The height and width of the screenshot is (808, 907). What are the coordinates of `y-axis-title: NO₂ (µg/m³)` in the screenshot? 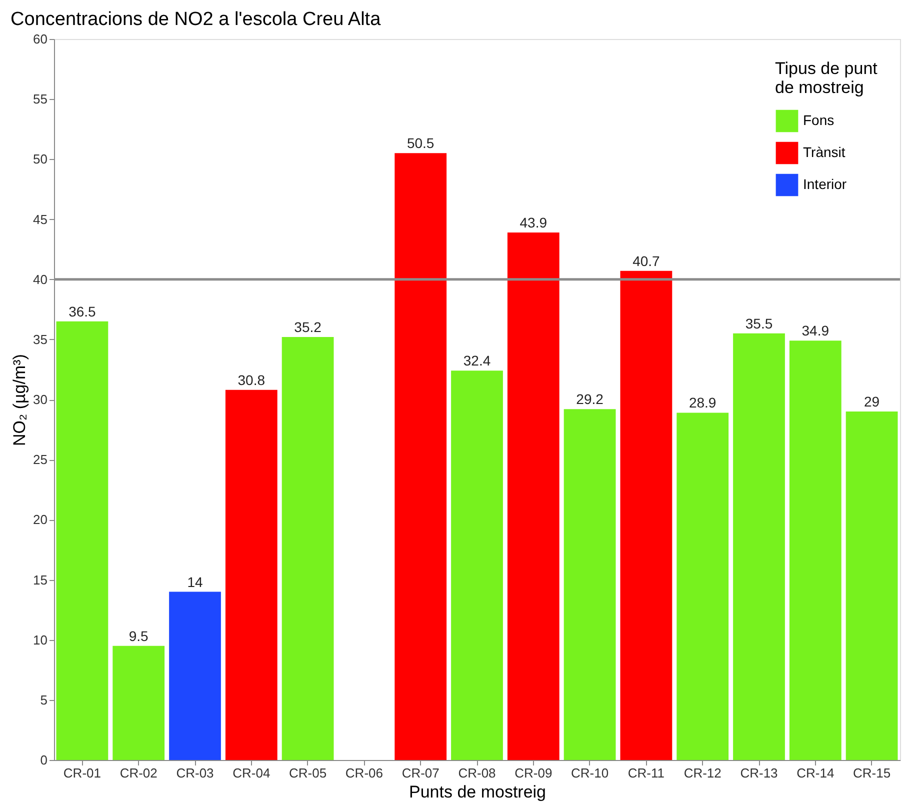 It's located at (20, 400).